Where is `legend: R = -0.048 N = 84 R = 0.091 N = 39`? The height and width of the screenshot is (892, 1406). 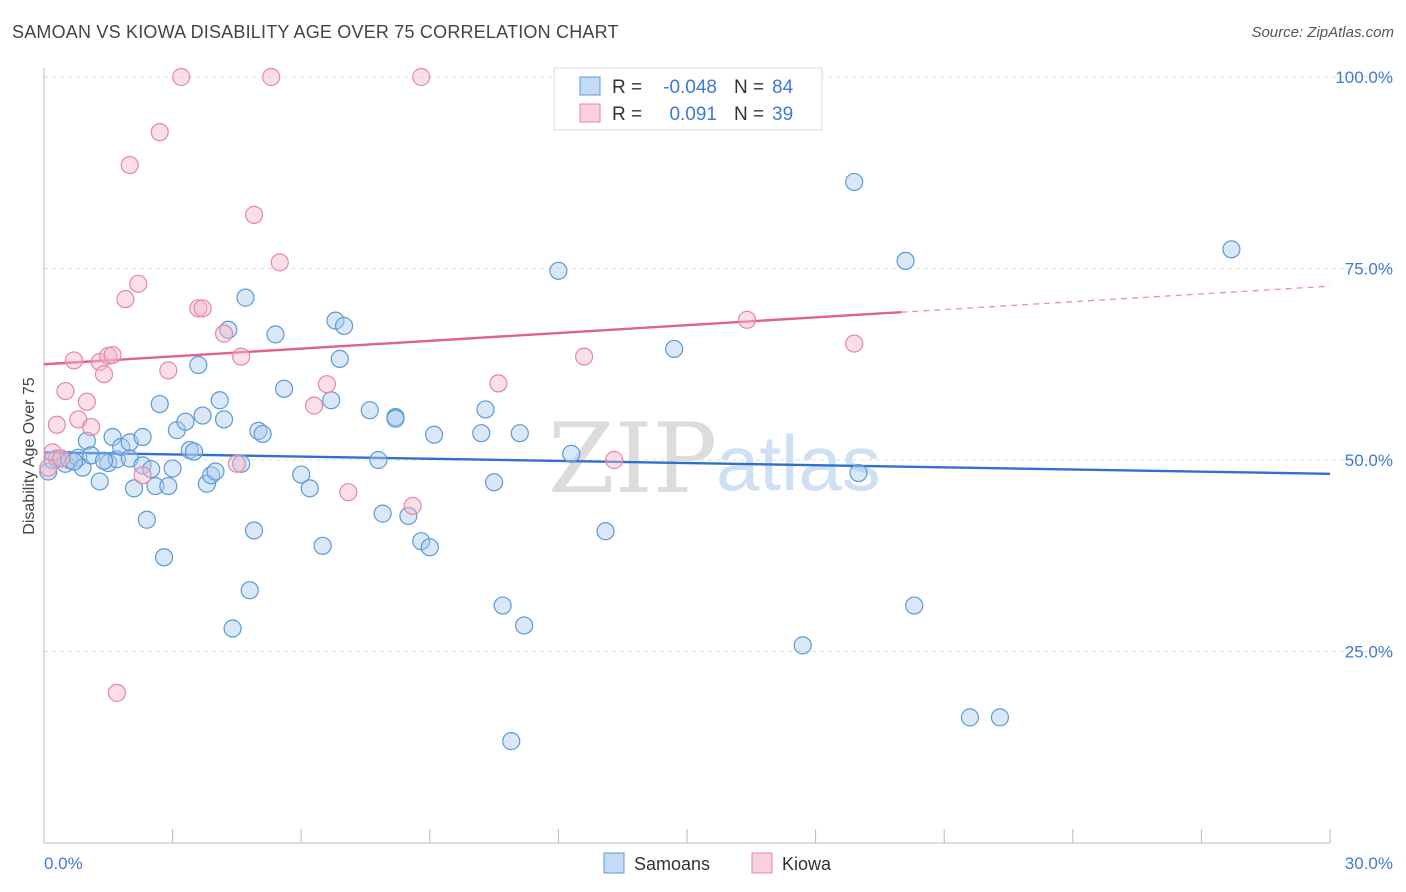
legend: R = -0.048 N = 84 R = 0.091 N = 39 is located at coordinates (688, 99).